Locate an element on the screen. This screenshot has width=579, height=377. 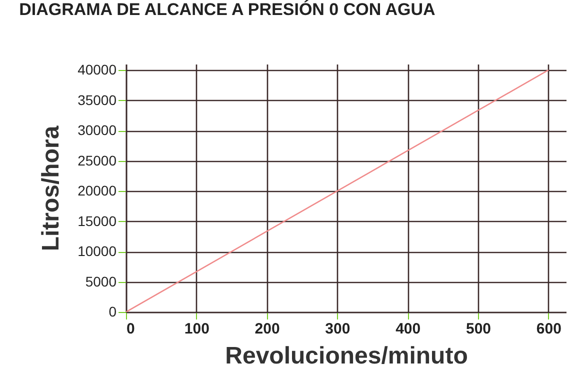
y-tick-label: 0 is located at coordinates (112, 312).